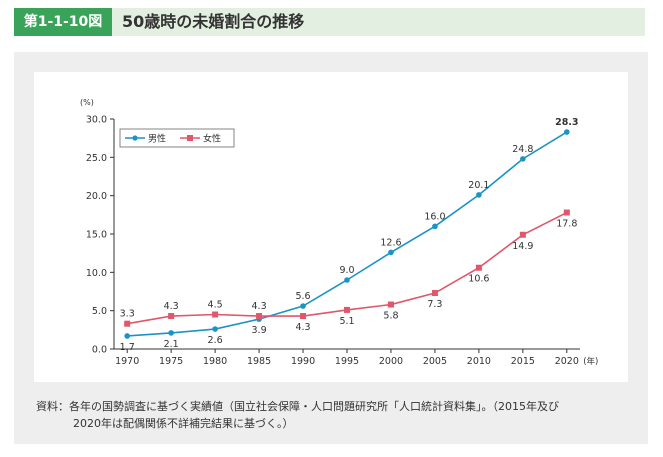  Describe the element at coordinates (566, 224) in the screenshot. I see `data-label: 17.8` at that location.